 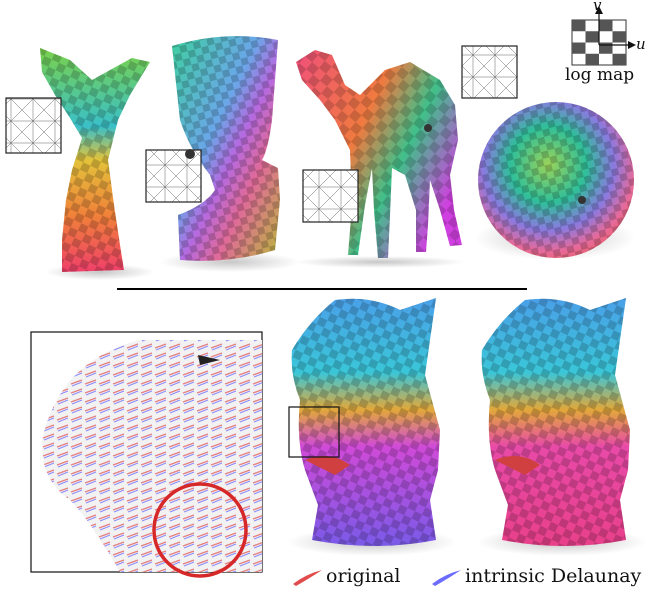 I want to click on arrow-right-icon, so click(x=632, y=45).